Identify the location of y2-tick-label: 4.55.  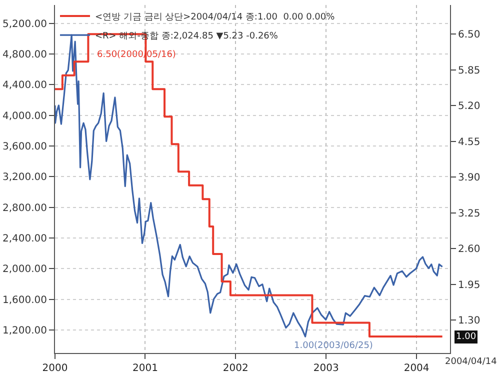
(469, 142).